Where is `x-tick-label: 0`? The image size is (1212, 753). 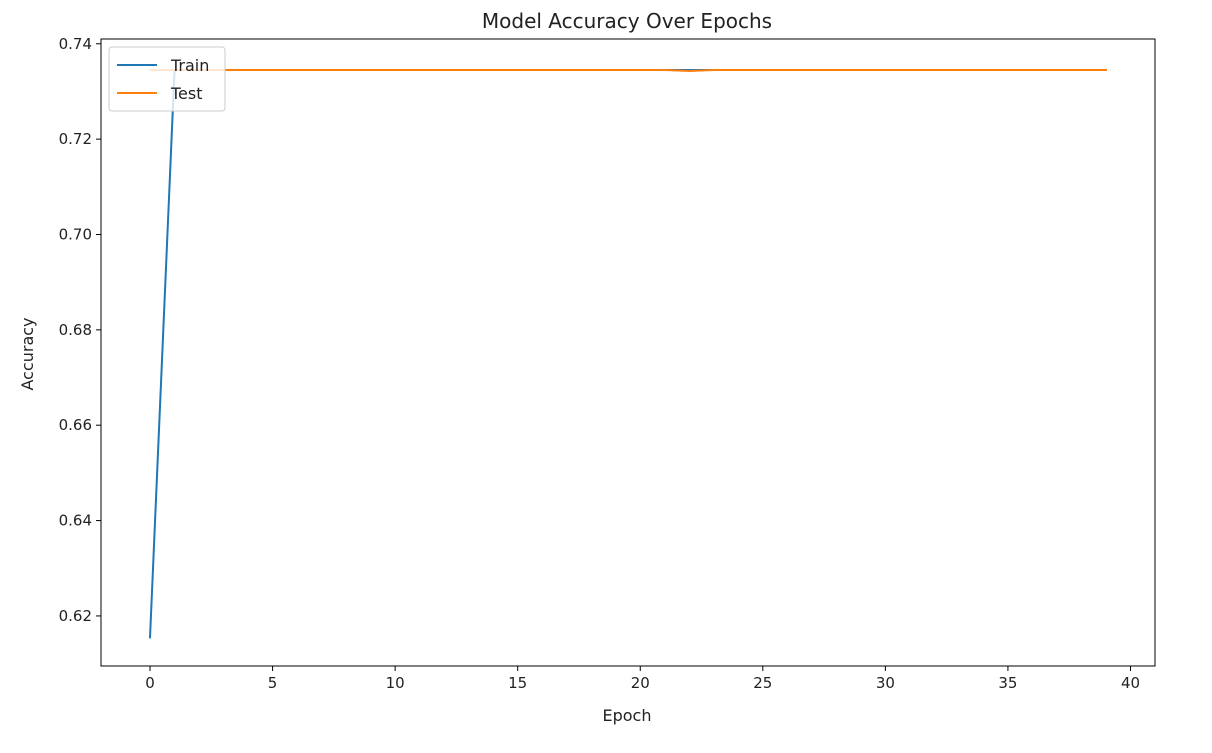 x-tick-label: 0 is located at coordinates (150, 683).